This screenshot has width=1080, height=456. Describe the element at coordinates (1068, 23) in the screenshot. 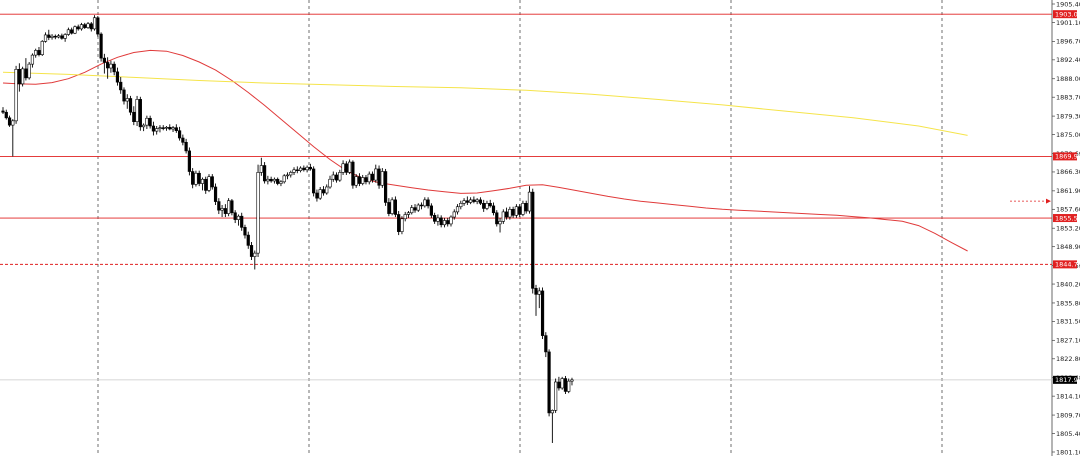

I see `tick-label: 1901.10` at that location.